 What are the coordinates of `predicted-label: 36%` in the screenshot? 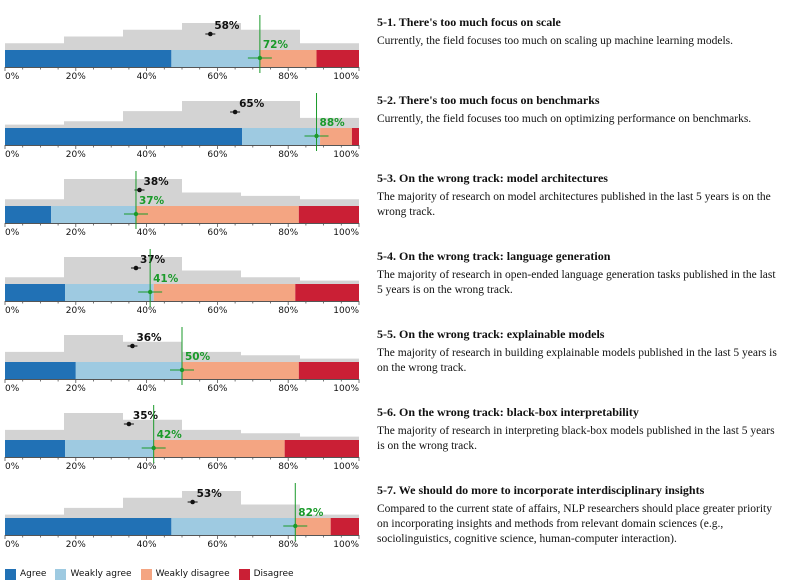 It's located at (149, 338).